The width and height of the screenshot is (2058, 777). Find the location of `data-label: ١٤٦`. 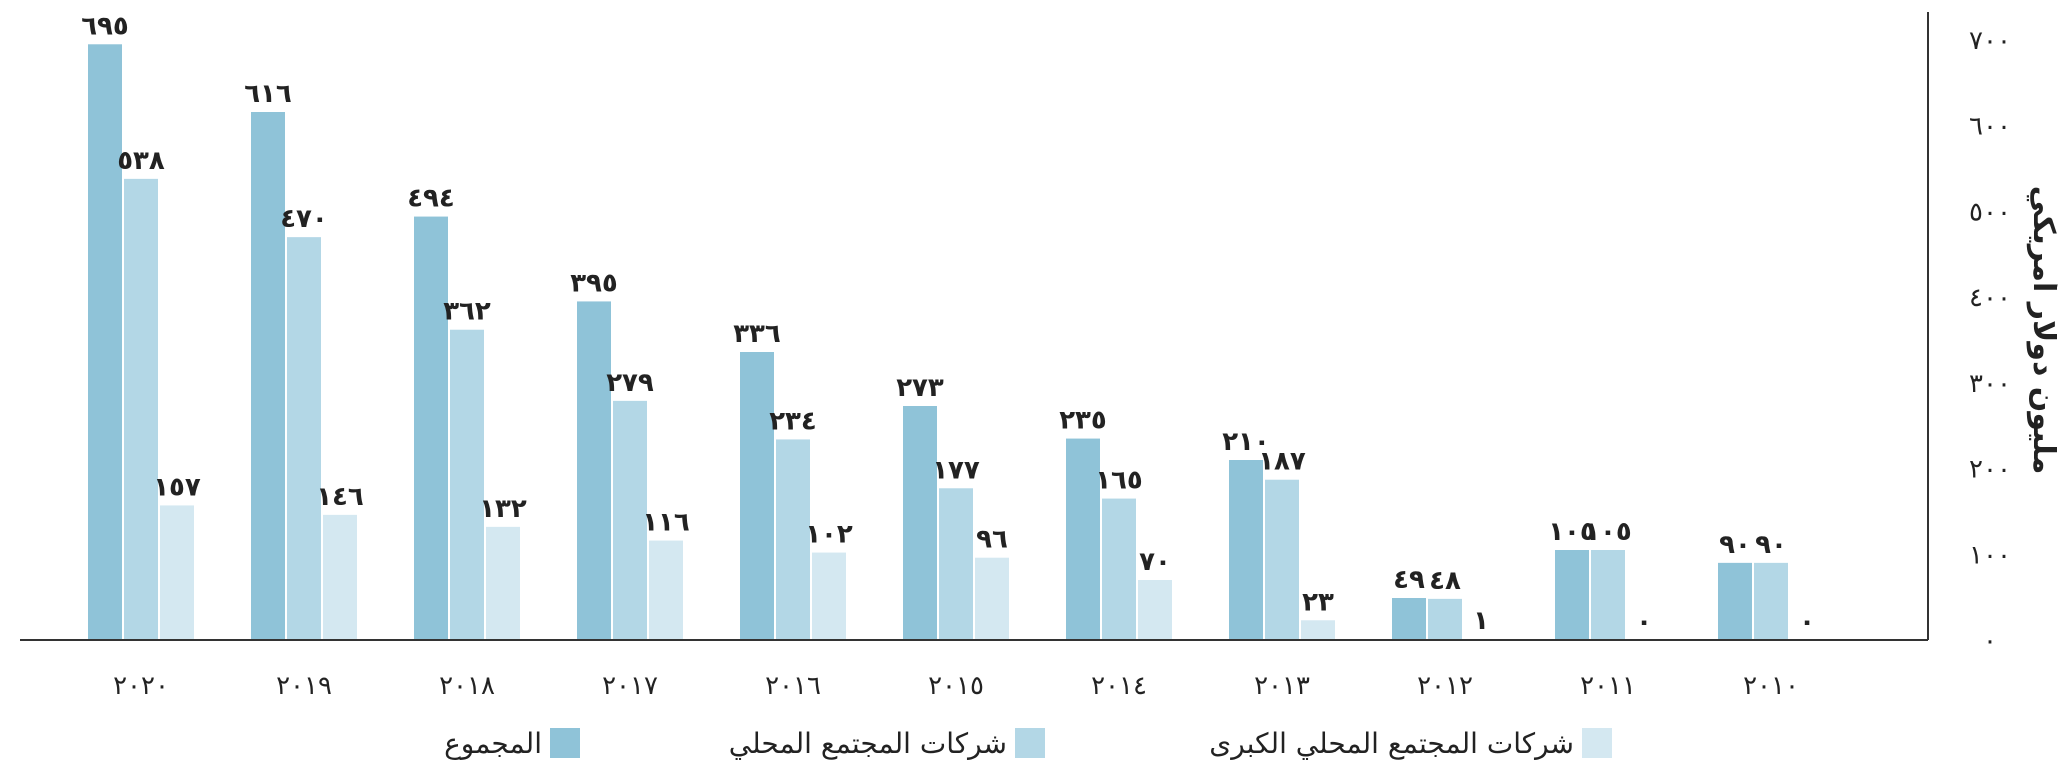

data-label: ١٤٦ is located at coordinates (340, 497).